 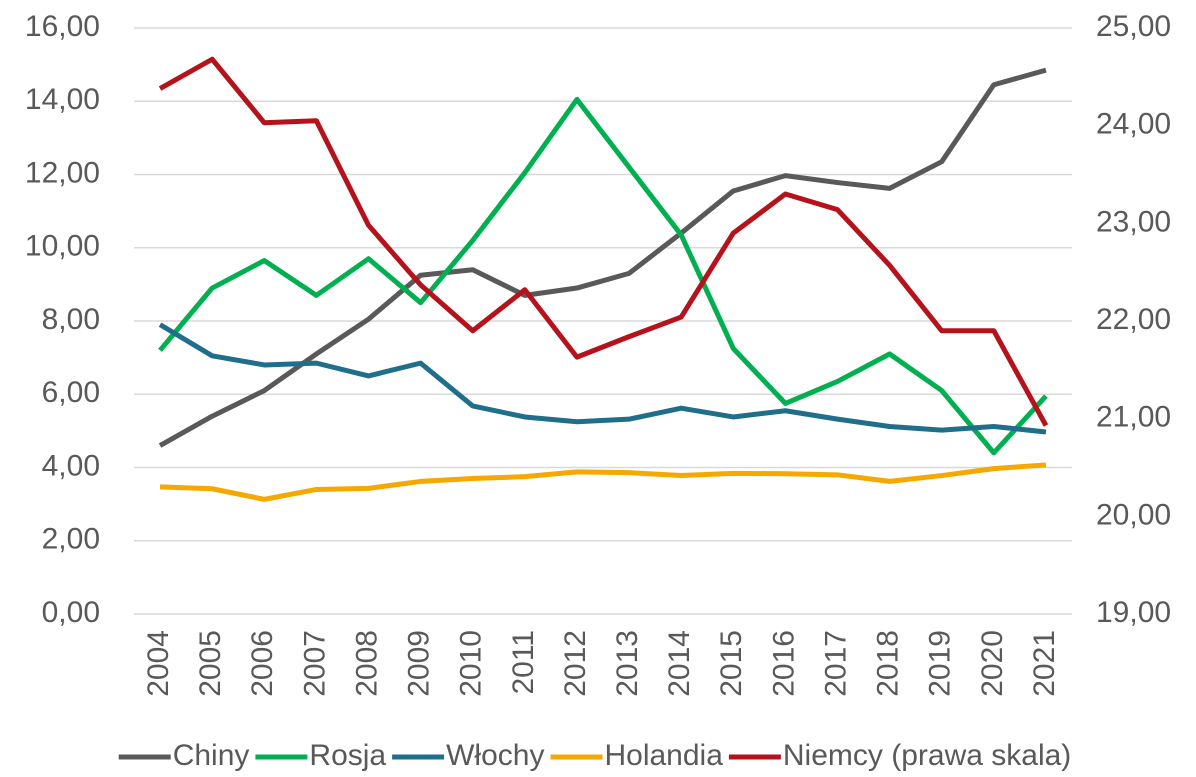 I want to click on y2-tick-label: 25,00, so click(x=1133, y=26).